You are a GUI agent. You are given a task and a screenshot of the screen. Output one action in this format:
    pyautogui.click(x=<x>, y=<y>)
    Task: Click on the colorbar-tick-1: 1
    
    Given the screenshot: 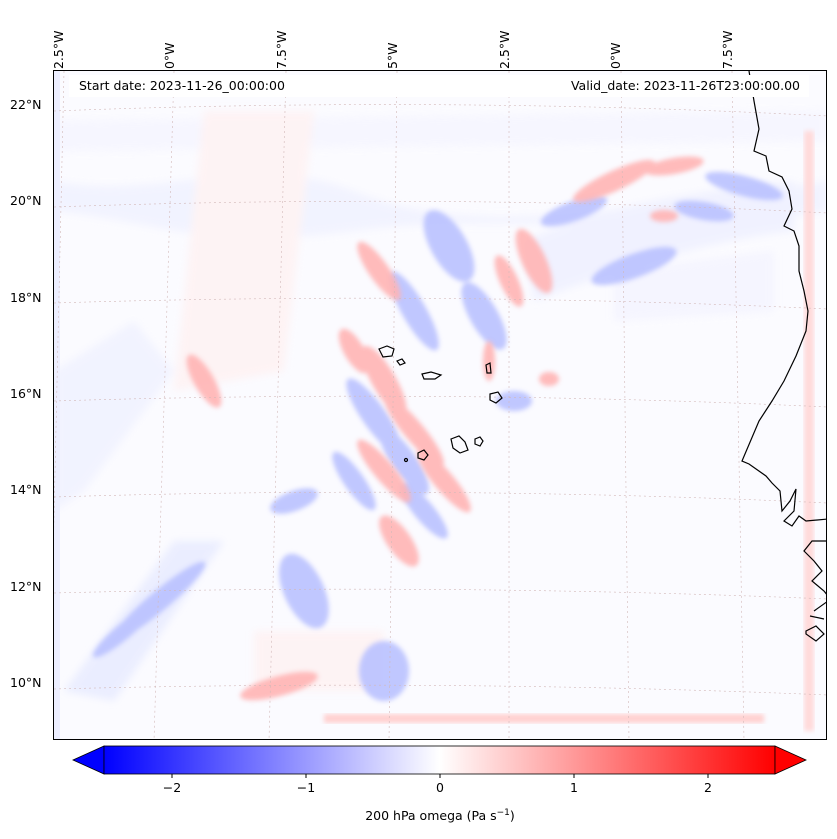 What is the action you would take?
    pyautogui.click(x=574, y=787)
    